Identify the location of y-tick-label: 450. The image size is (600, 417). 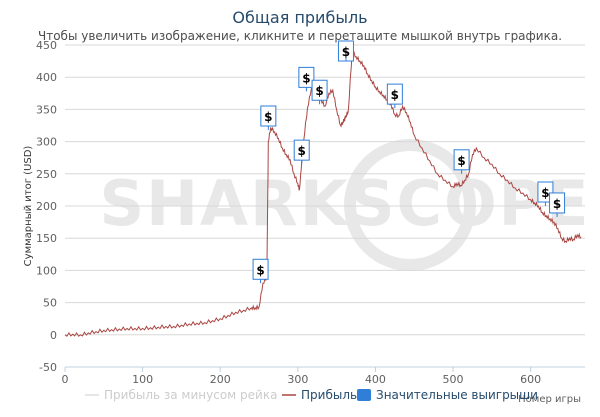
(46, 45).